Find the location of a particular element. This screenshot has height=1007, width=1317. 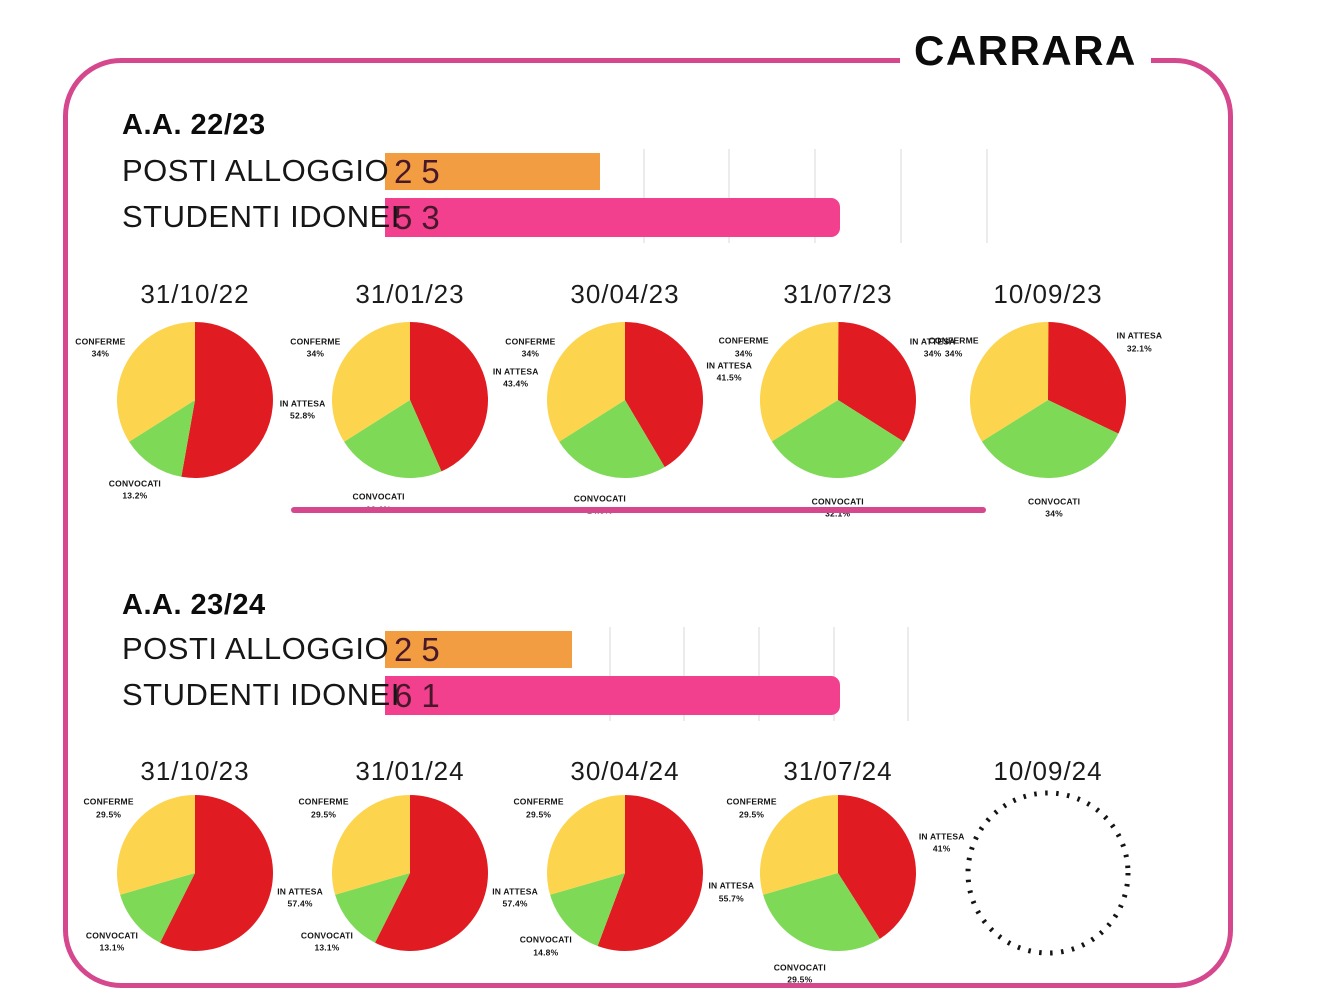

pie-slice-label: CONVOCATI 14.8% is located at coordinates (546, 946).